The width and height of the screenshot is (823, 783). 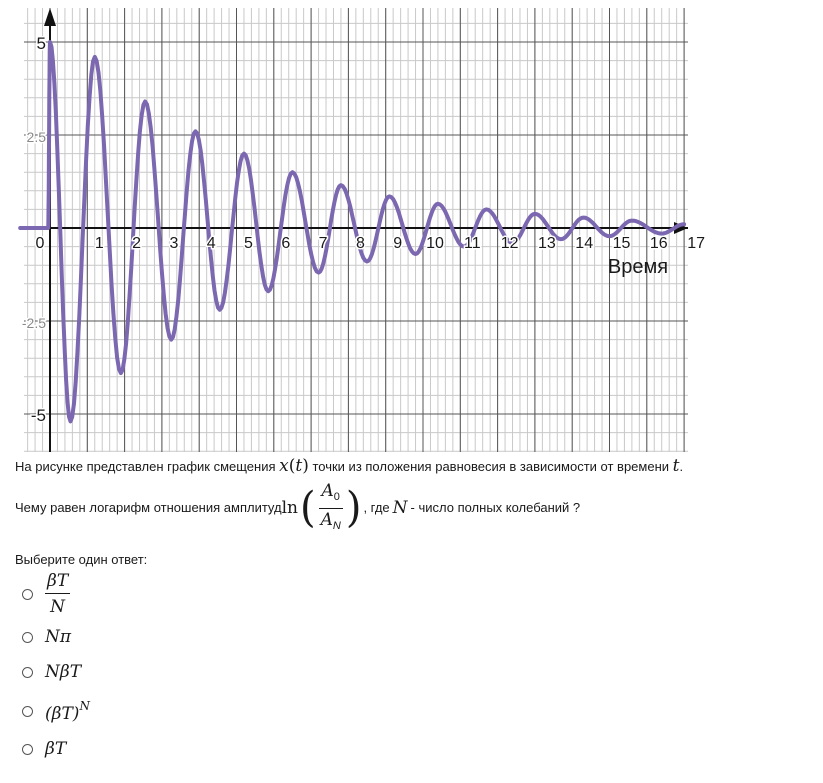 I want to click on answer-option-3: NβT, so click(x=51, y=672).